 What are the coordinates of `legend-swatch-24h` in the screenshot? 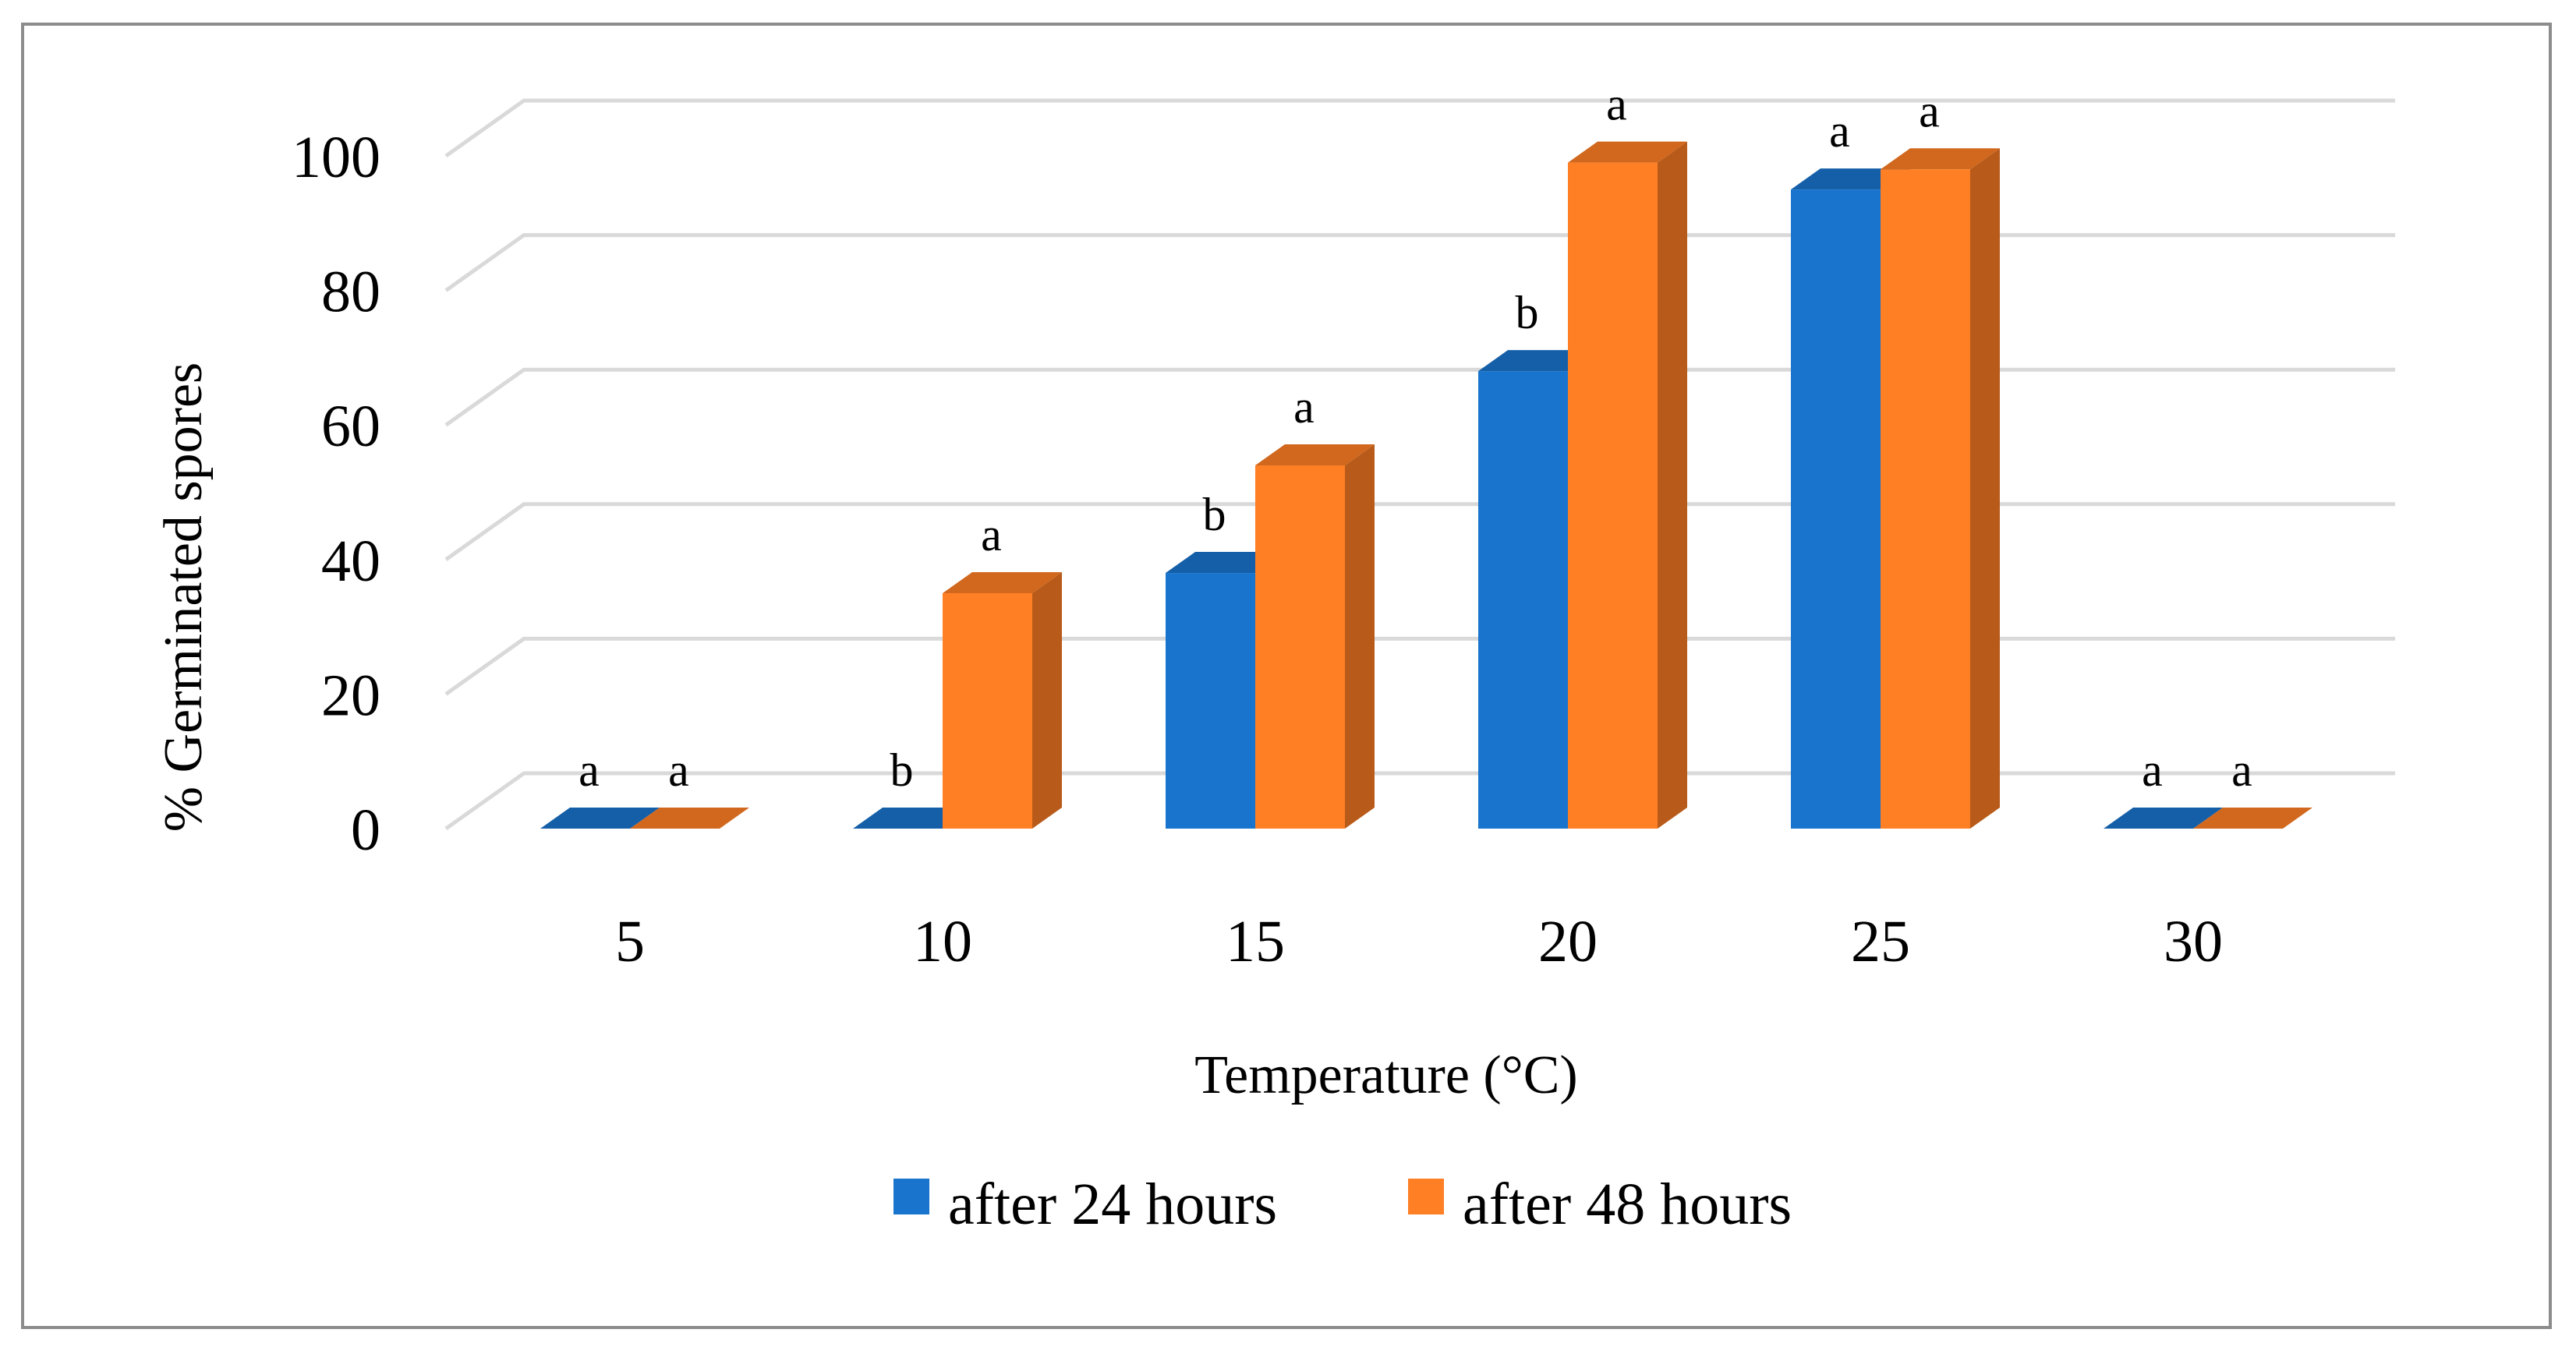 It's located at (911, 1196).